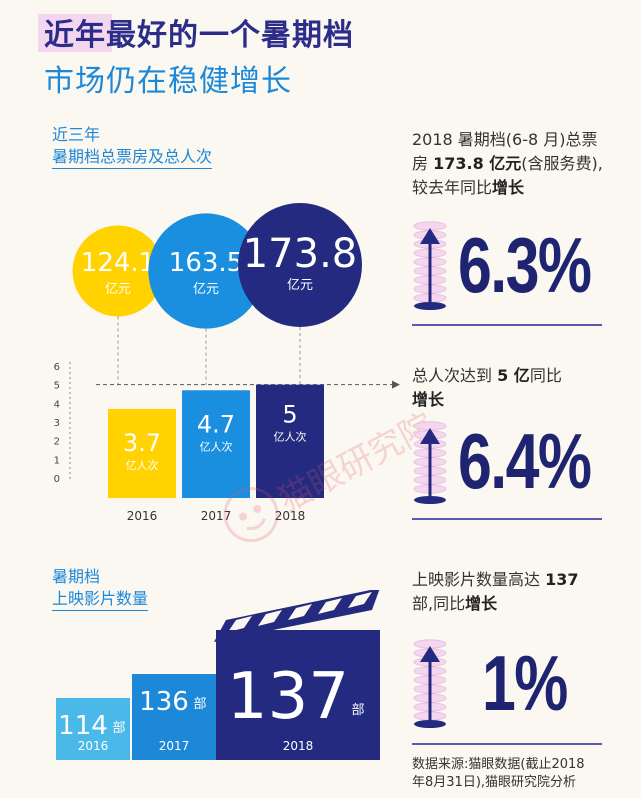  I want to click on stat-text-bold: 137, so click(562, 579).